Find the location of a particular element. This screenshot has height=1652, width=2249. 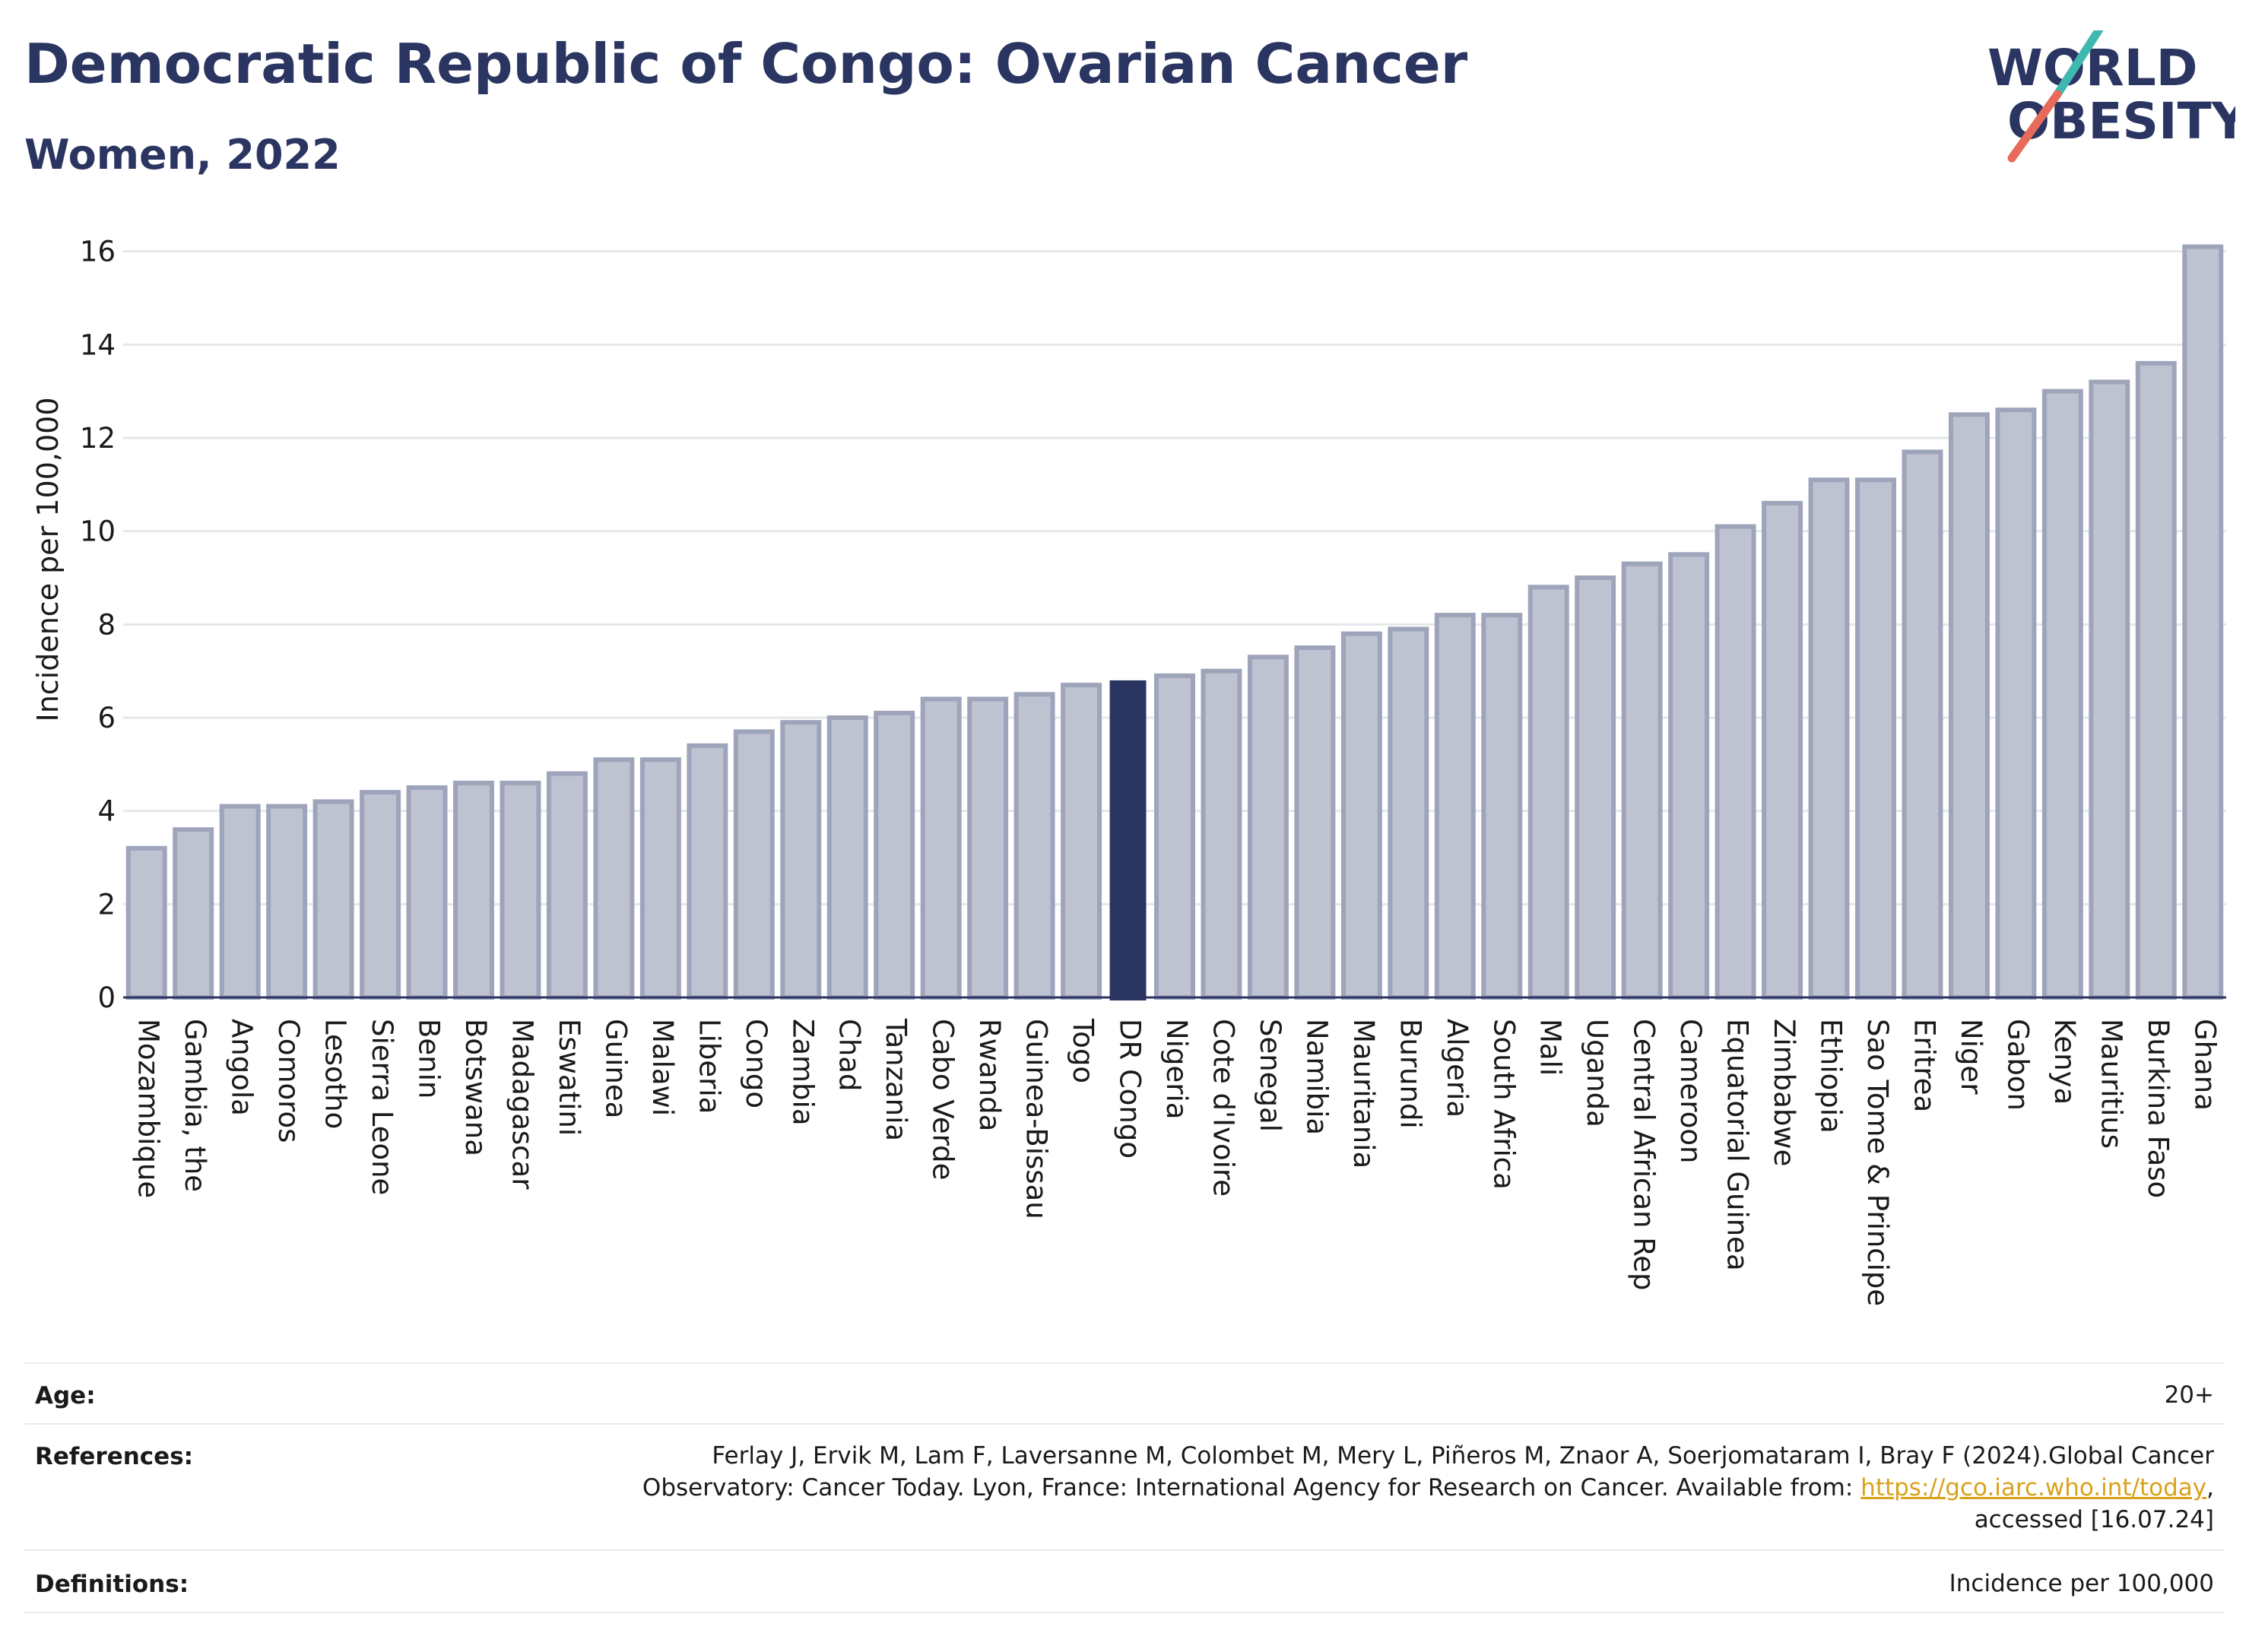

x-tick-label: Lesotho is located at coordinates (335, 1074).